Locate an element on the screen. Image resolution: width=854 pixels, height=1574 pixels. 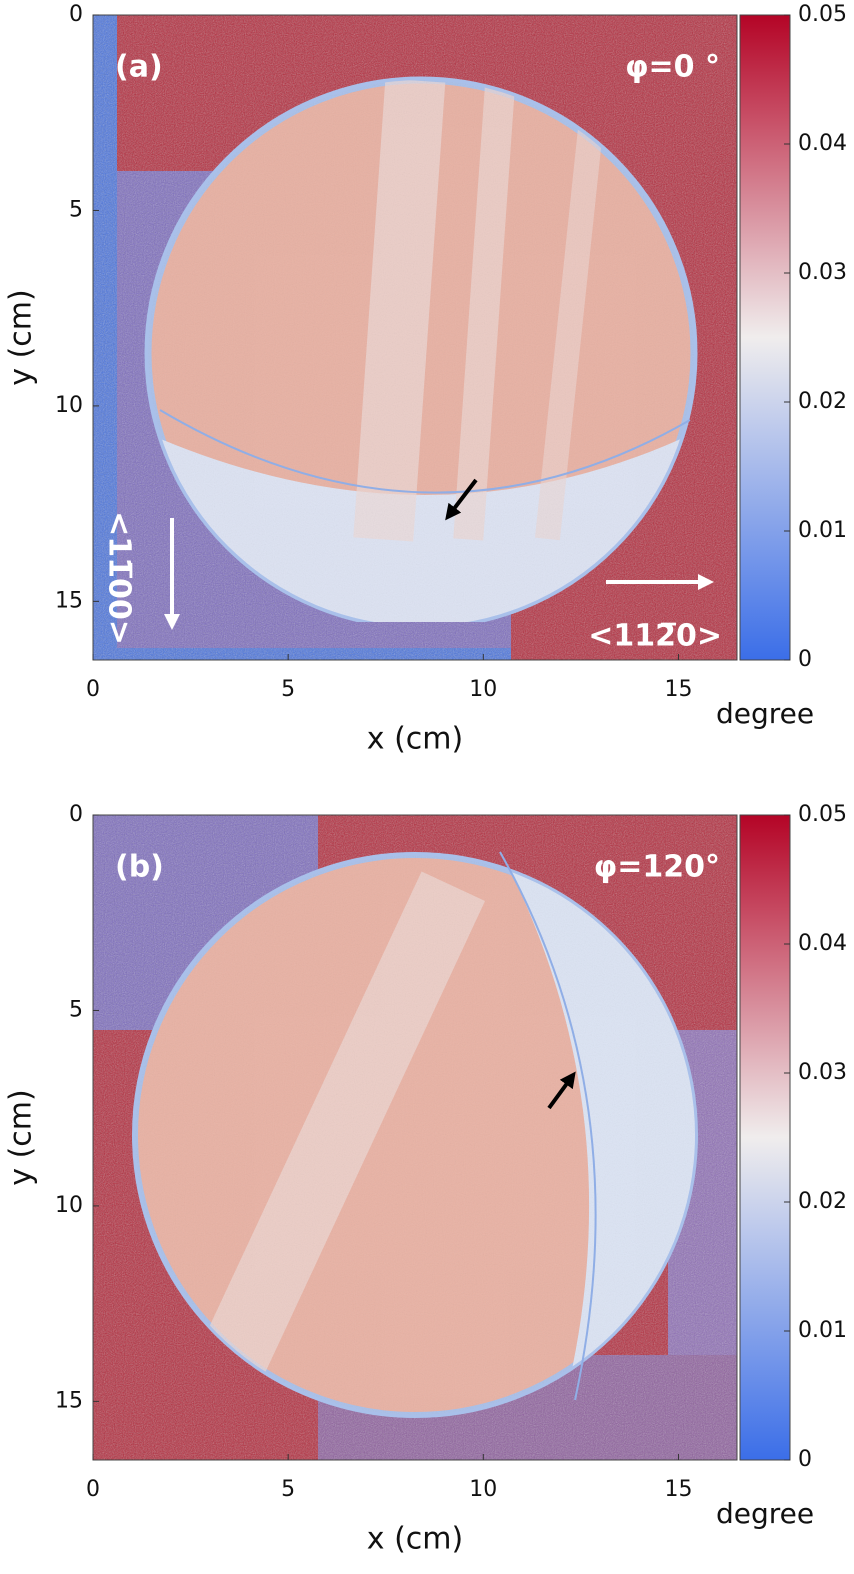
annotation: φ=0 ° is located at coordinates (672, 67).